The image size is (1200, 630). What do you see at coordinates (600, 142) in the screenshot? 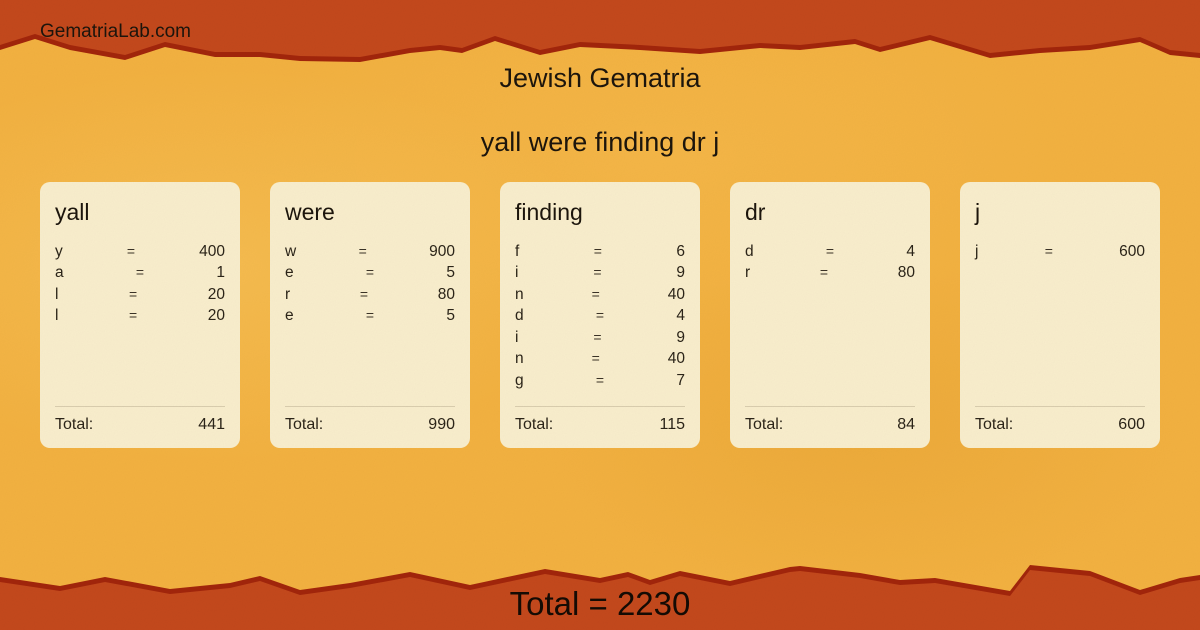
I see `query-phrase: yall were finding dr j` at bounding box center [600, 142].